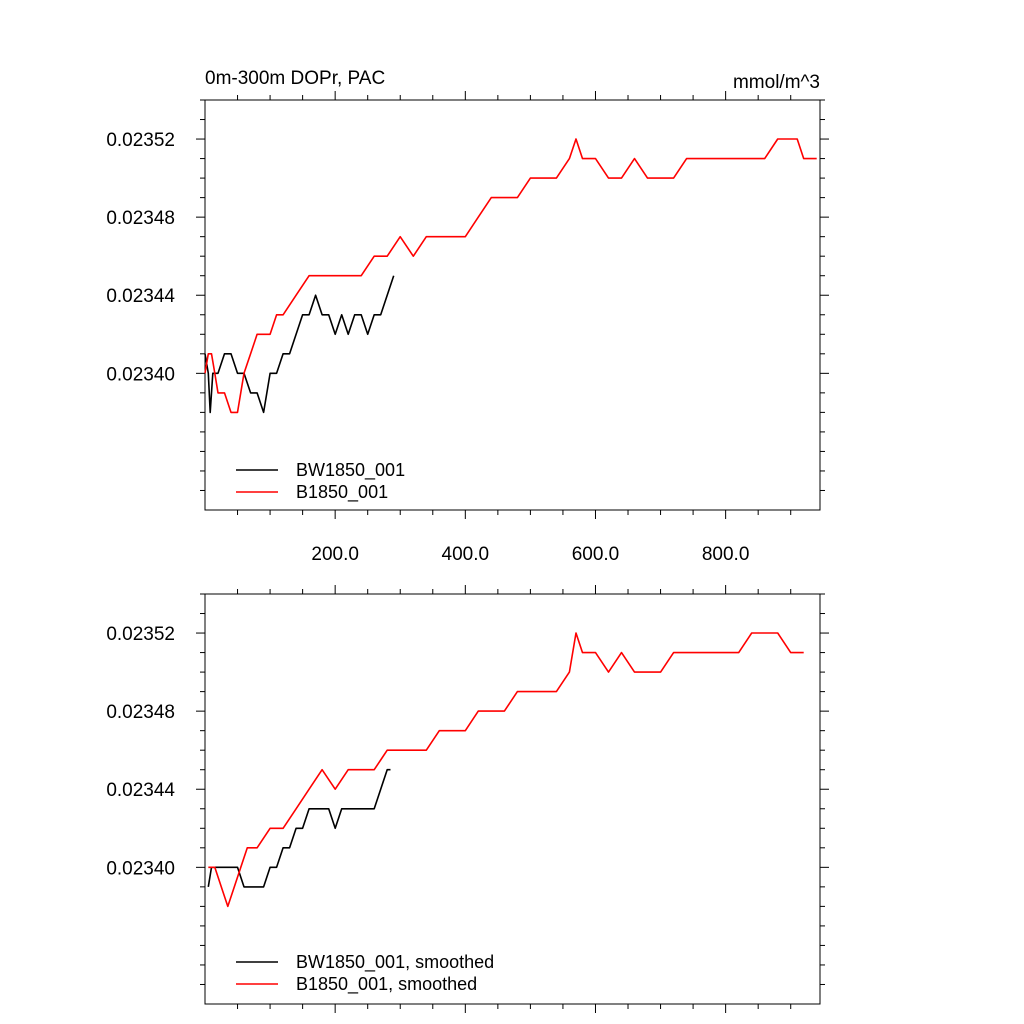 This screenshot has height=1024, width=1024. I want to click on legend-label: B1850_001, so click(342, 492).